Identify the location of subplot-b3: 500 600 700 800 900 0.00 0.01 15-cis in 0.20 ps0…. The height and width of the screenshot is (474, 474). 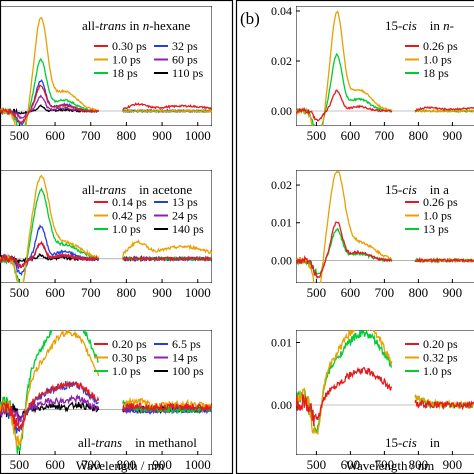
(372, 401).